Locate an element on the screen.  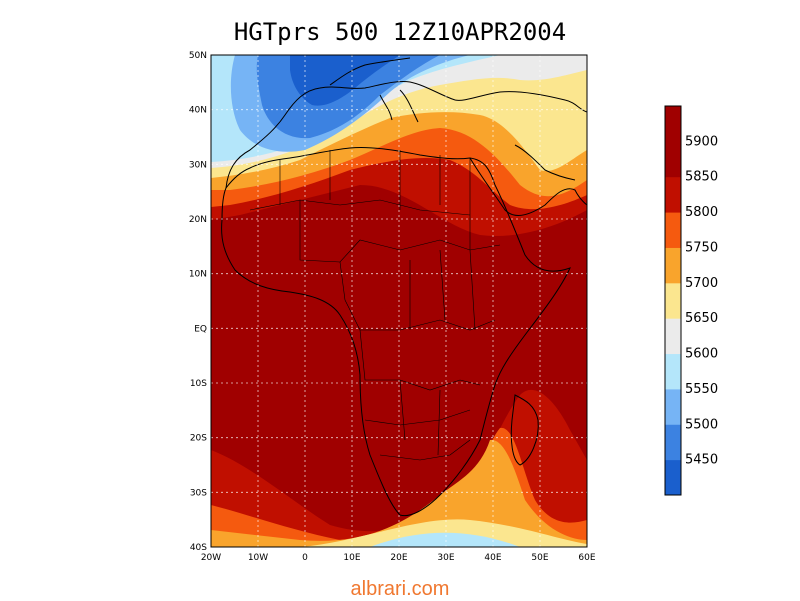
latitude-label: EQ is located at coordinates (200, 329).